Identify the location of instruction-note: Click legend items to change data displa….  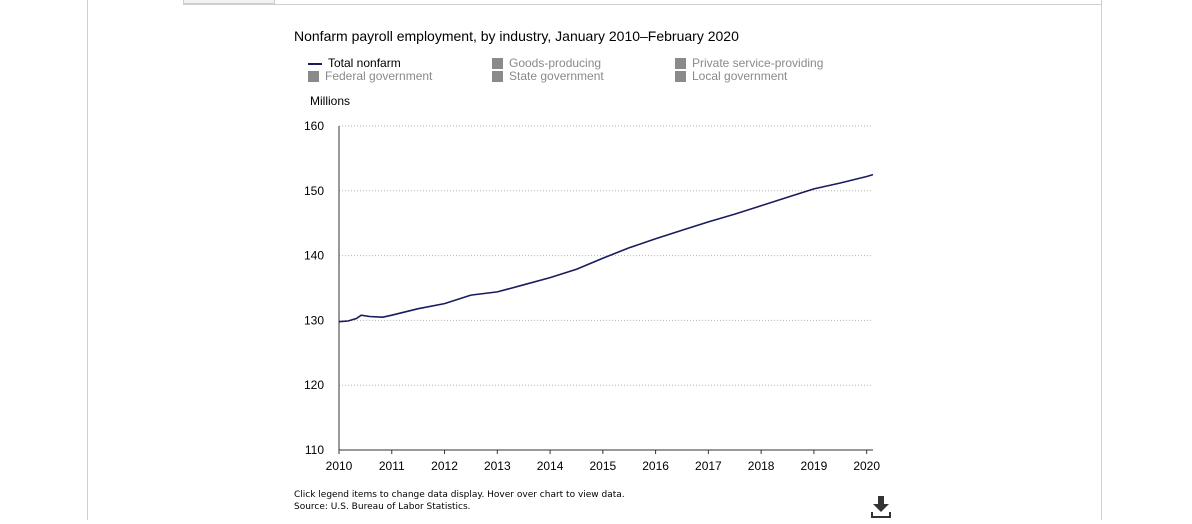
(459, 495).